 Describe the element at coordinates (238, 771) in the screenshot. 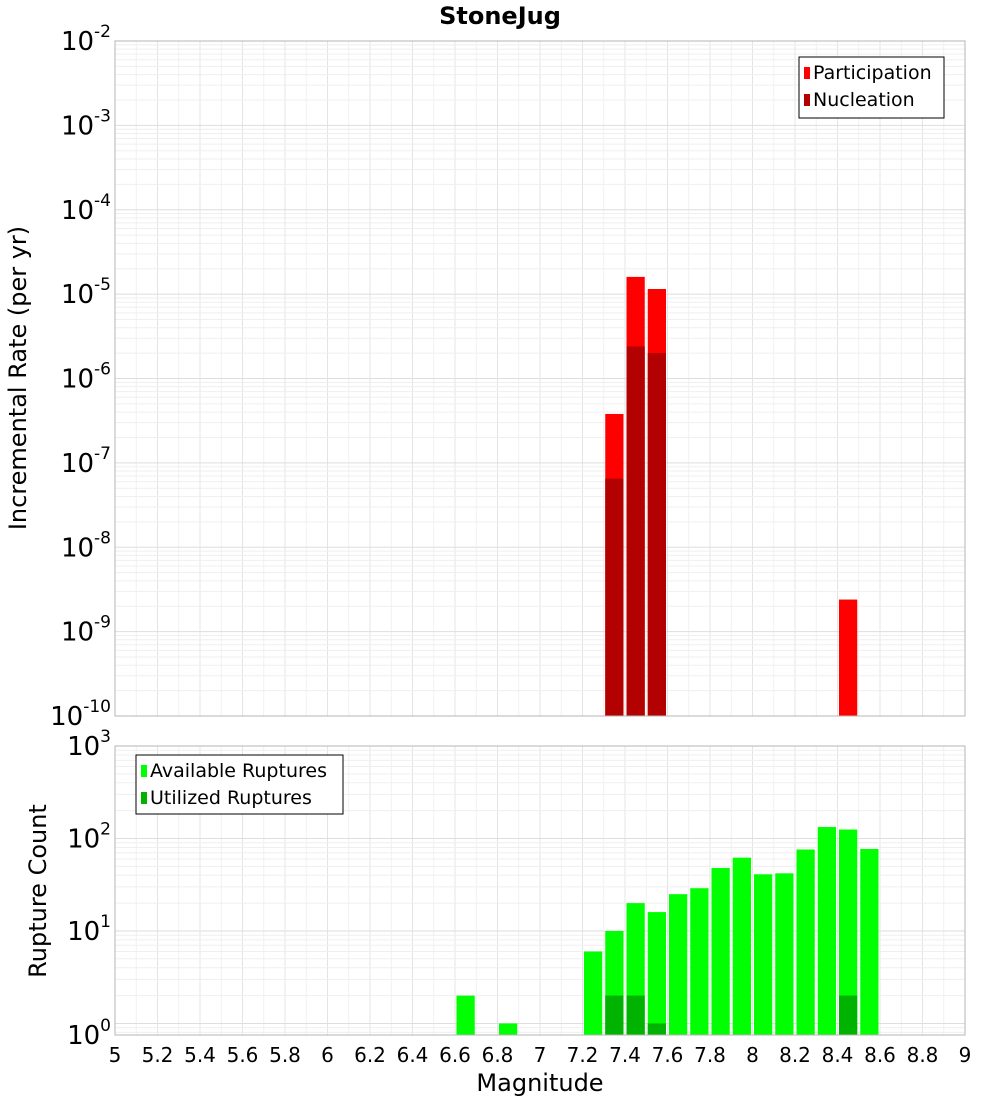

I see `bottom-legend-label-0: Available Ruptures` at that location.